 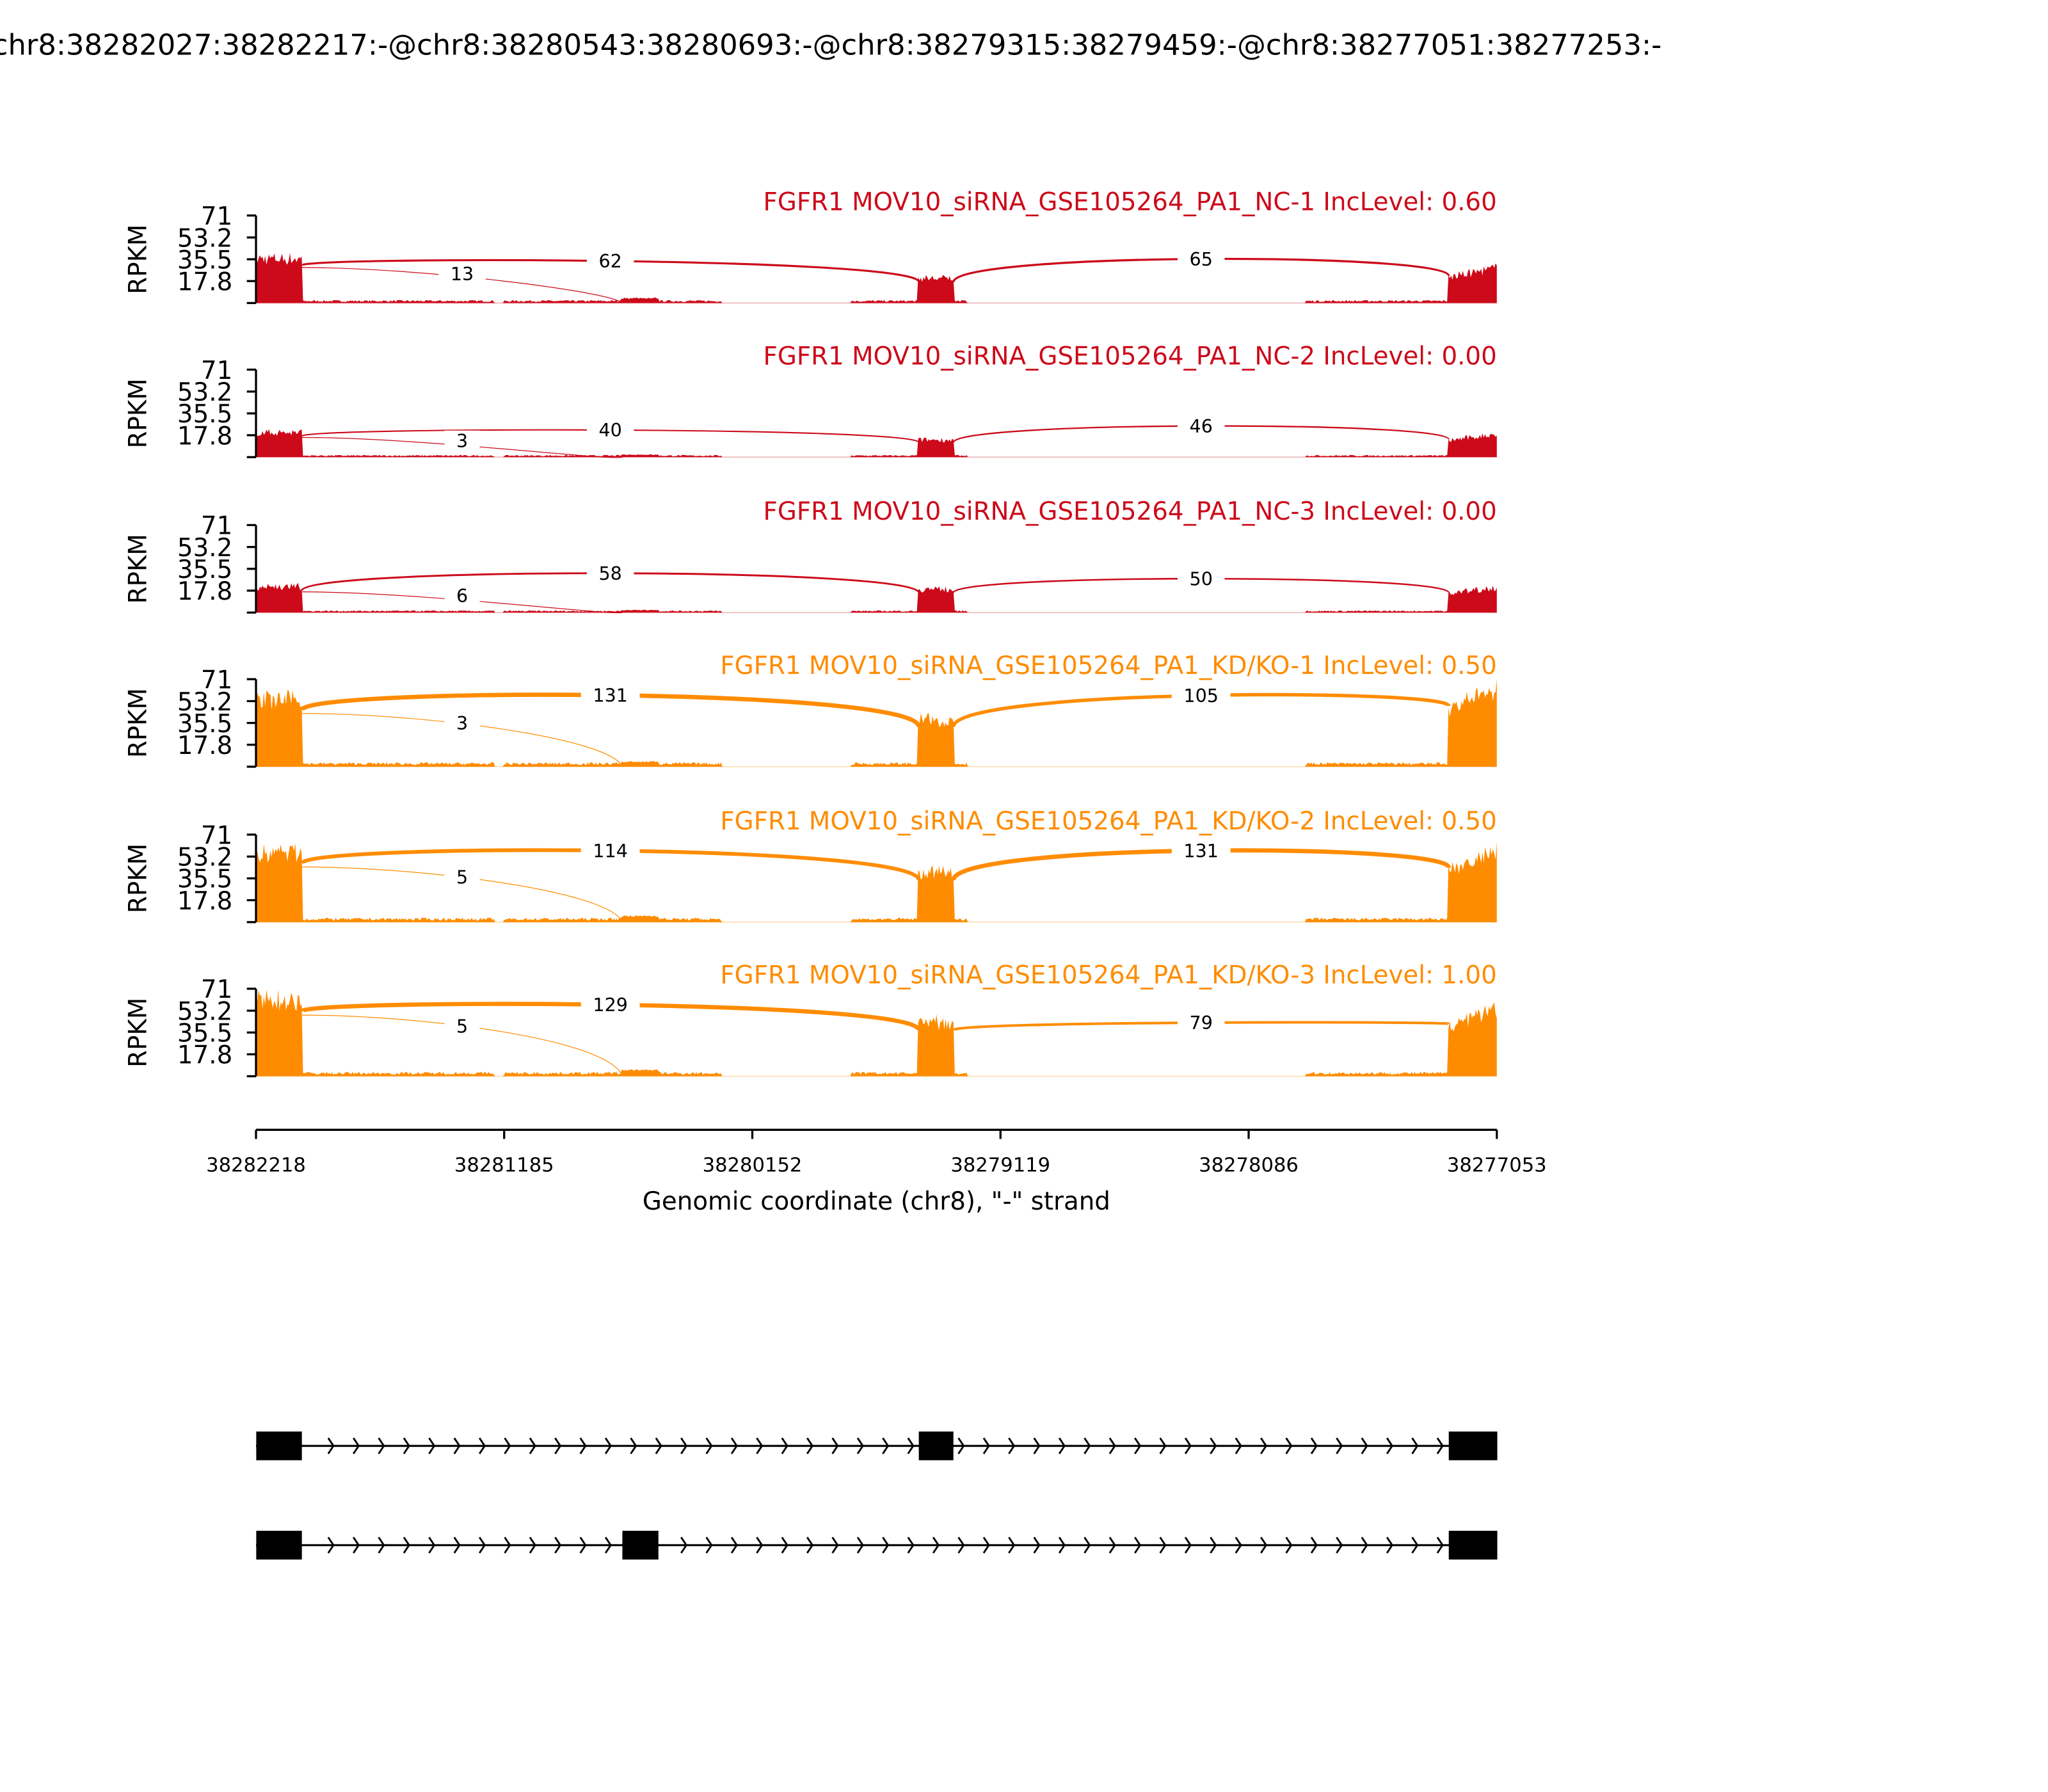 What do you see at coordinates (138, 413) in the screenshot?
I see `y-axis-label: RPKM` at bounding box center [138, 413].